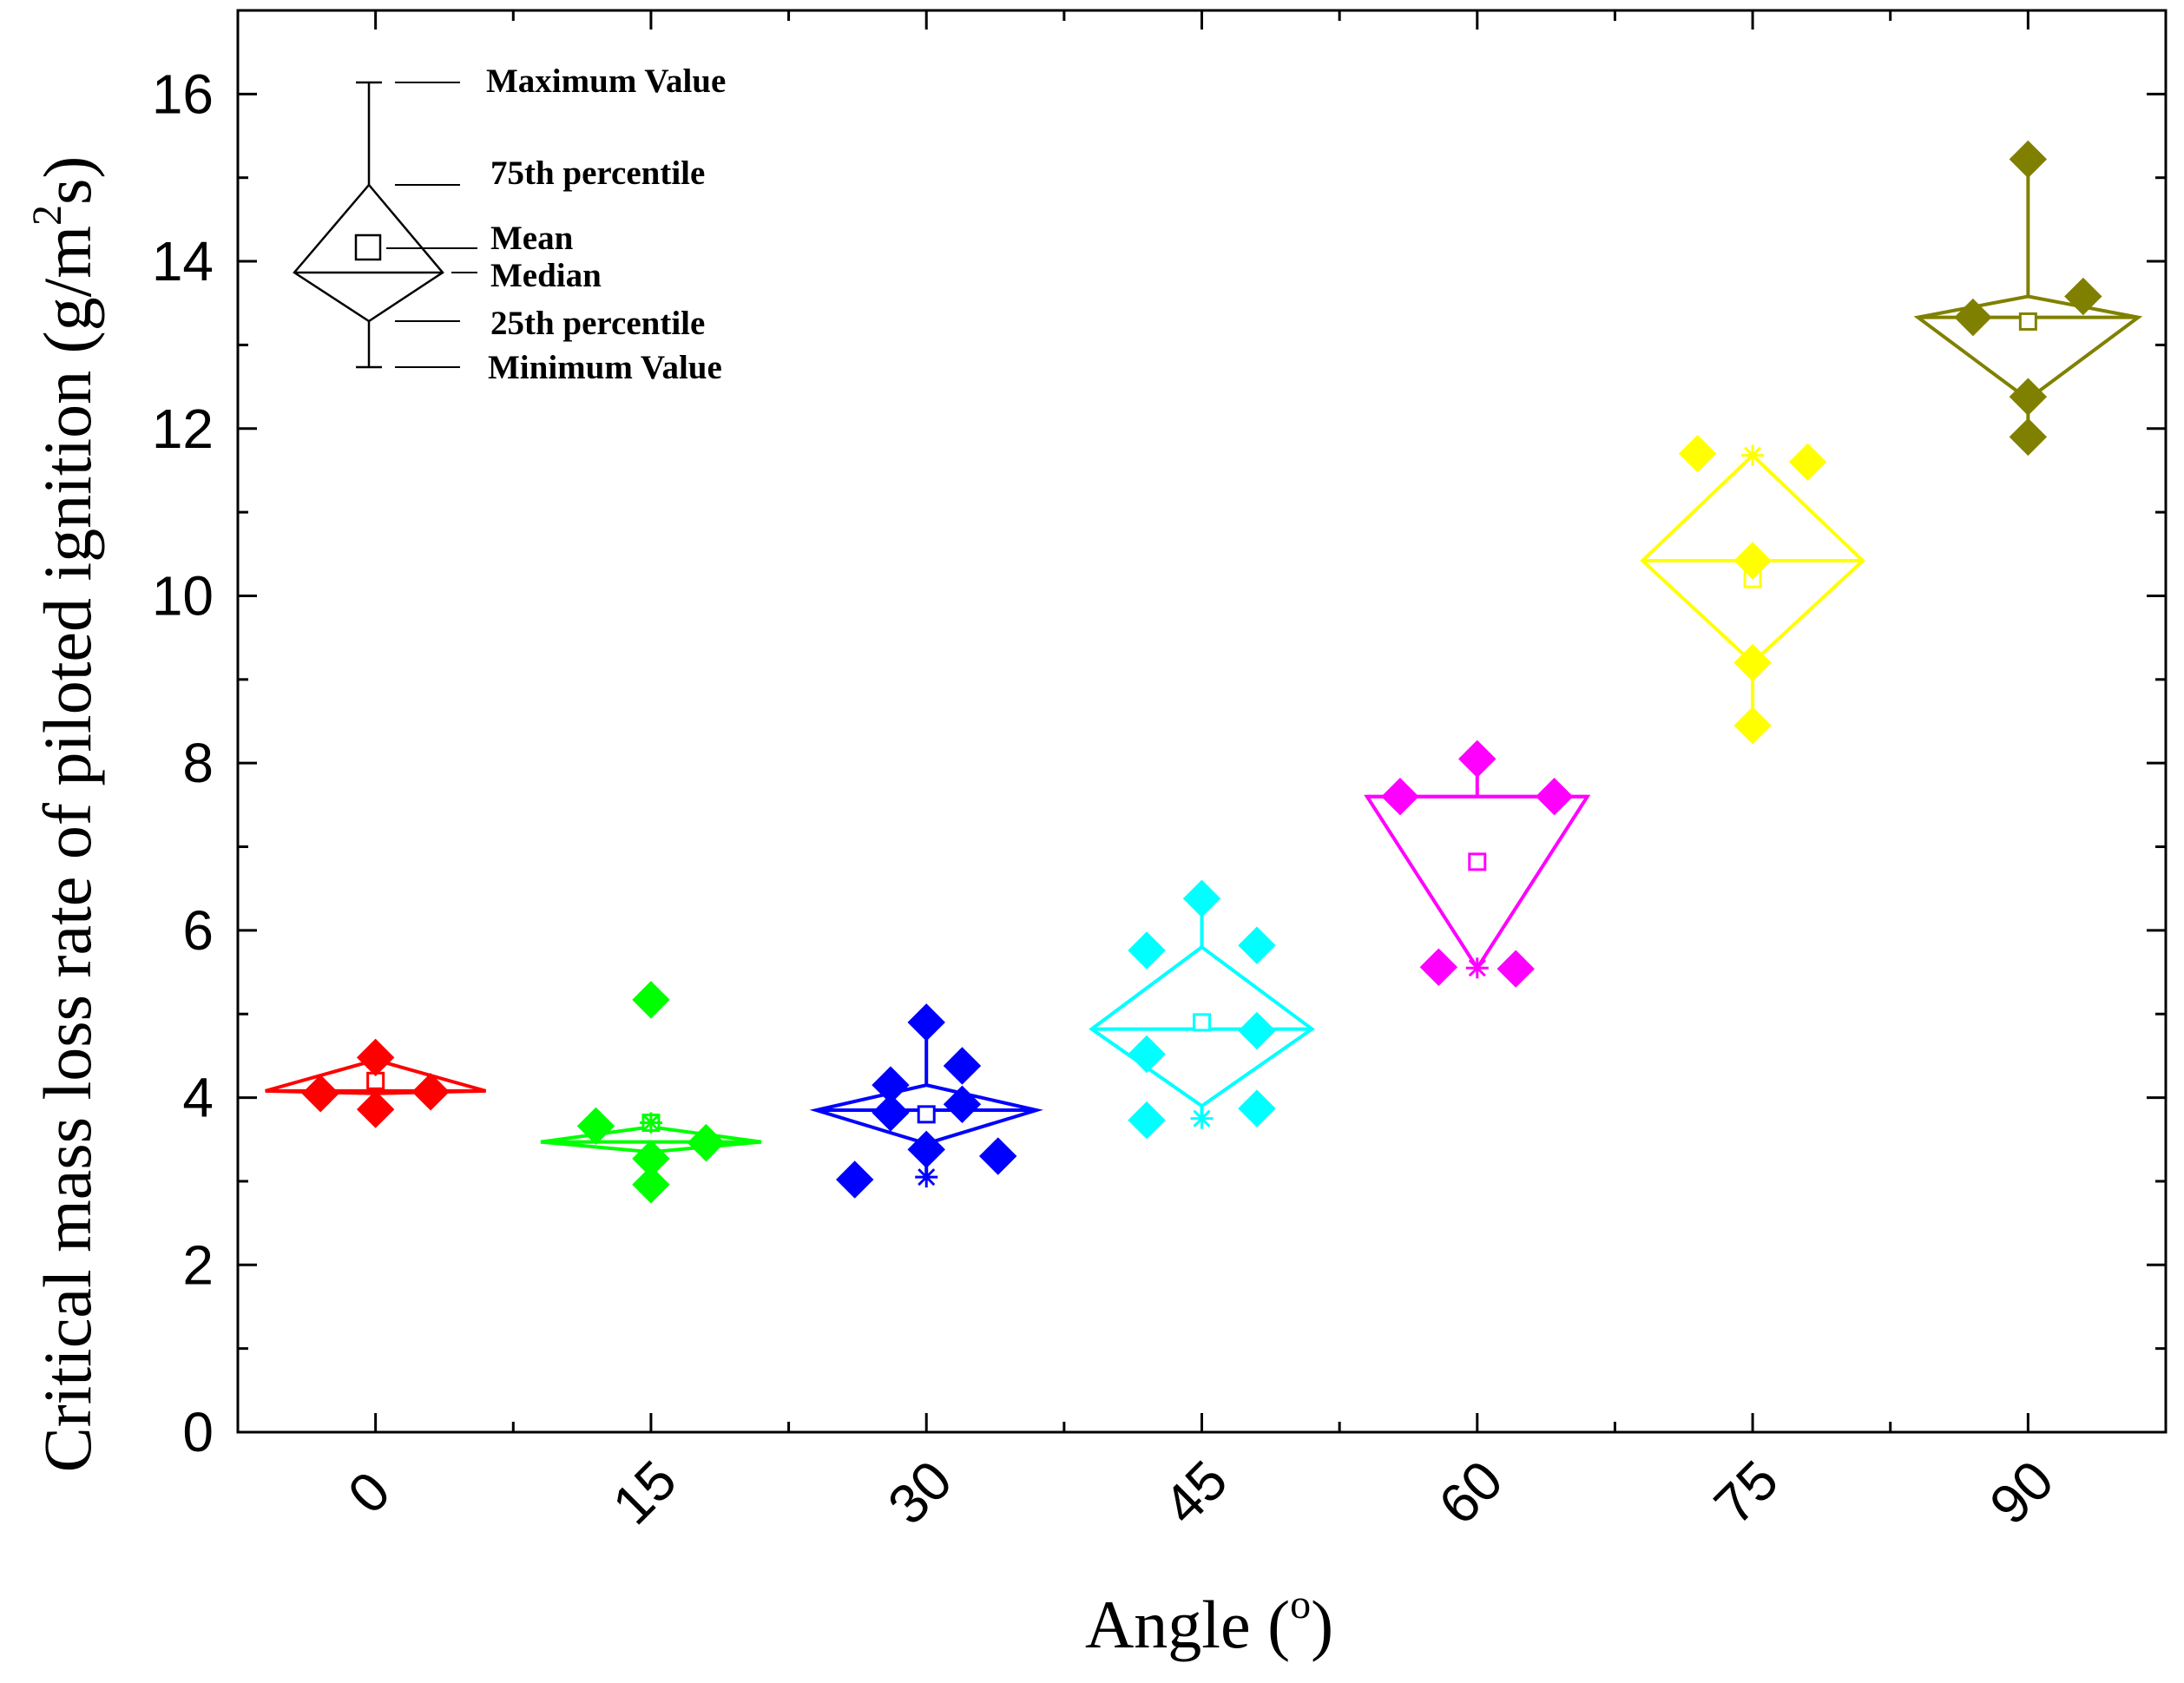 The height and width of the screenshot is (1683, 2184). I want to click on y-tick-label: 14, so click(183, 261).